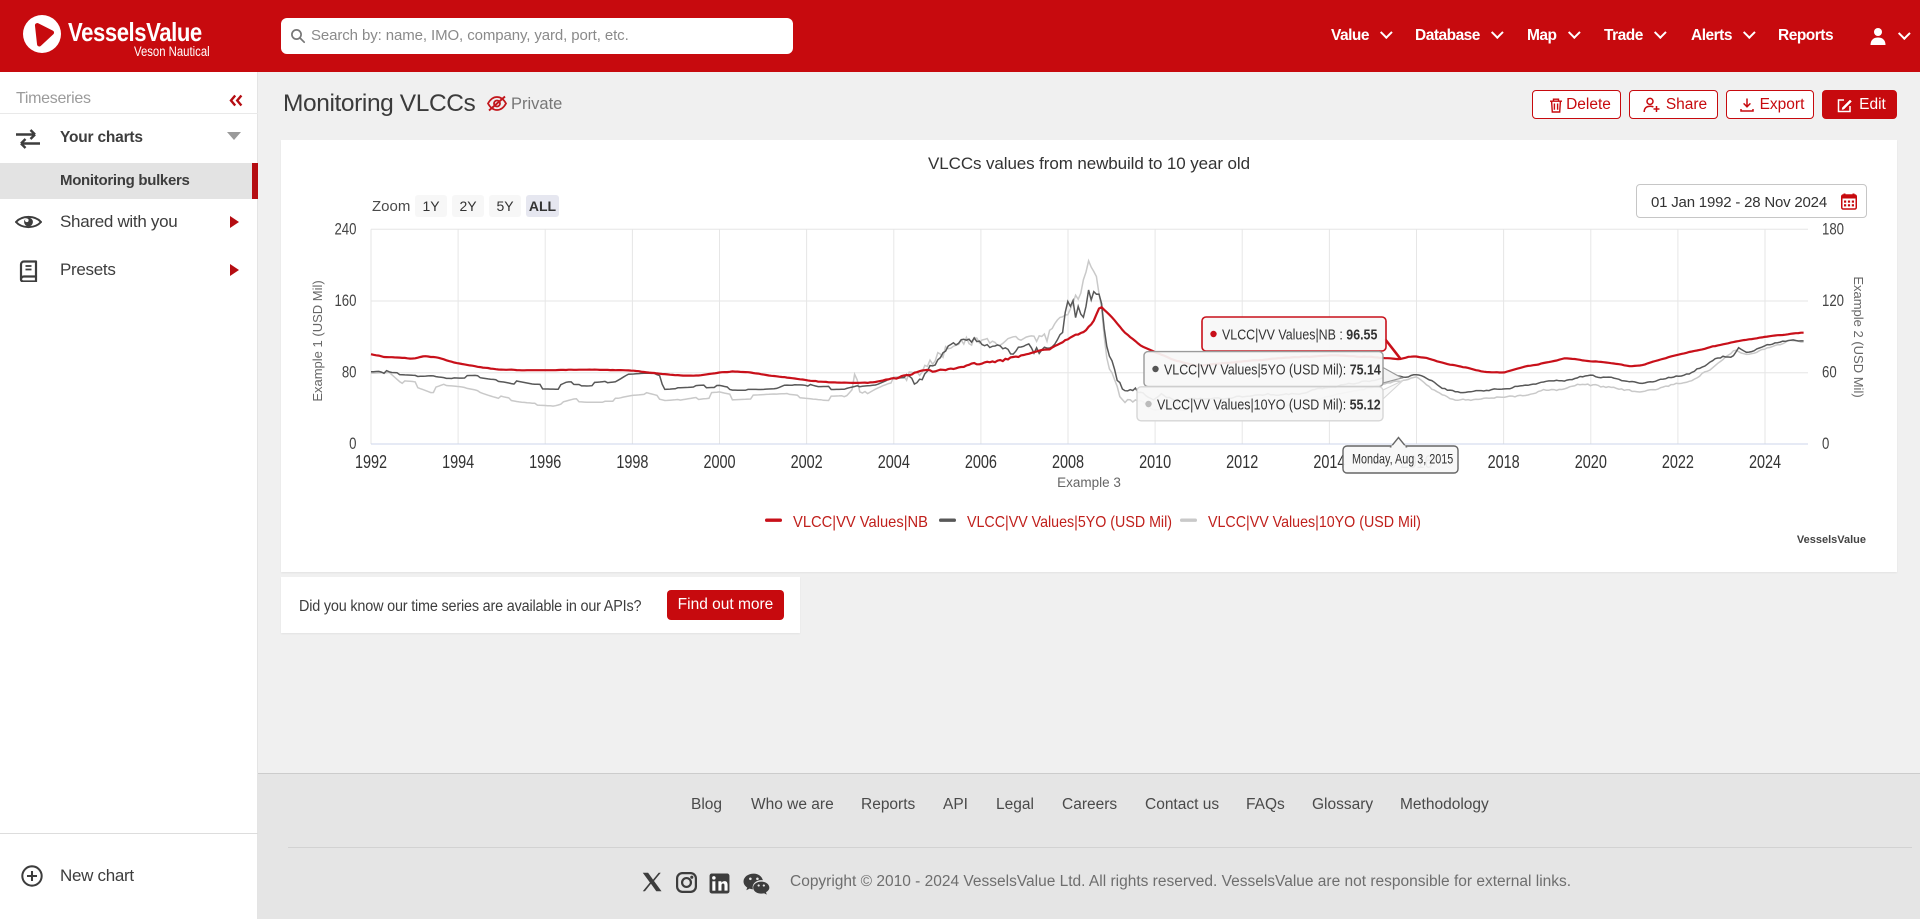  I want to click on svg-text: 2018, so click(1504, 461).